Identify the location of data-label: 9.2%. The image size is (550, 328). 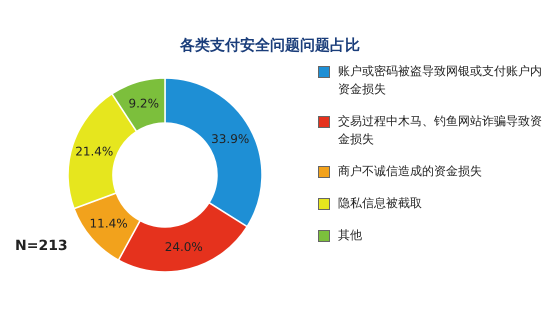
(143, 103).